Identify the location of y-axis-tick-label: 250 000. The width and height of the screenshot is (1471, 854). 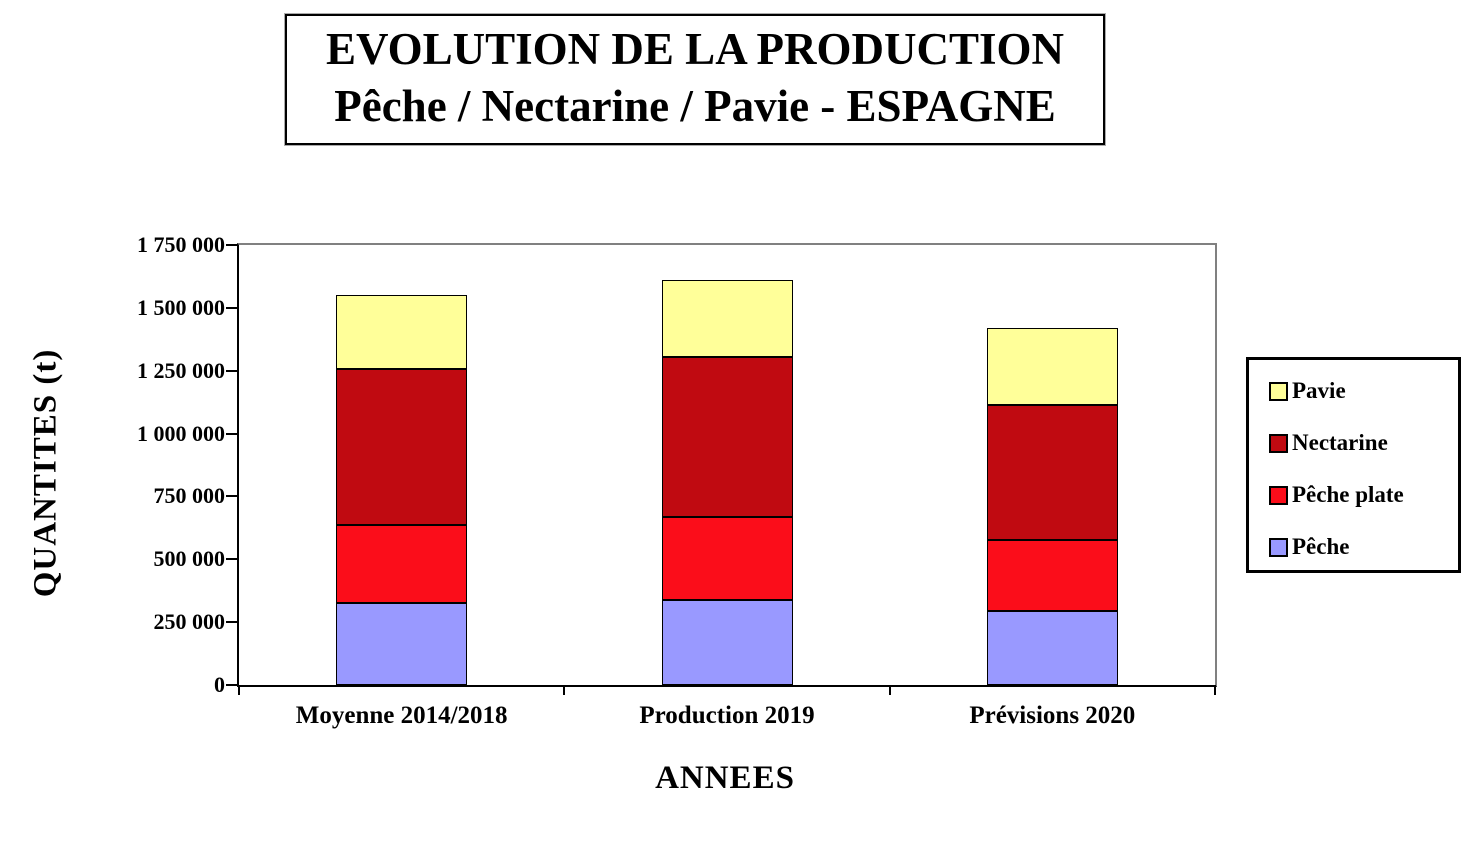
(189, 622).